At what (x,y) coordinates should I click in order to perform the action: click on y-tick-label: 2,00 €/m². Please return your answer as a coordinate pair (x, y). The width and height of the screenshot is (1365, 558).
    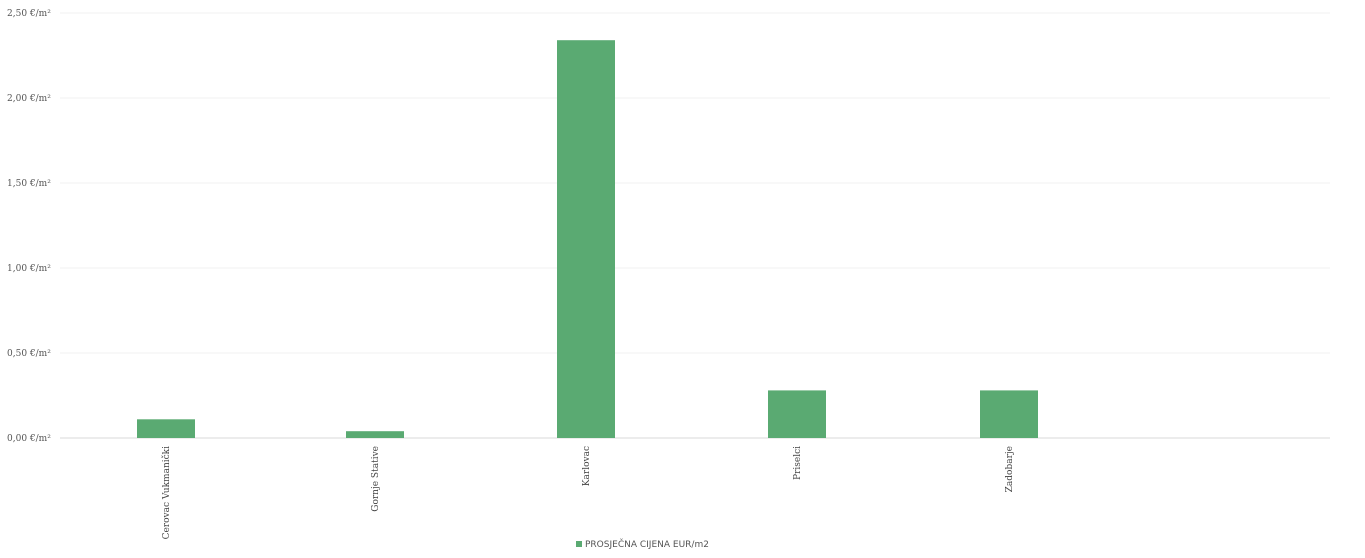
    Looking at the image, I should click on (29, 99).